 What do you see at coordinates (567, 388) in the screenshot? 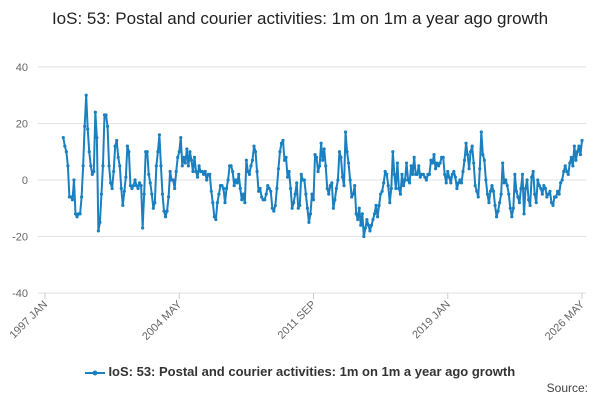
I see `source-label: Source:` at bounding box center [567, 388].